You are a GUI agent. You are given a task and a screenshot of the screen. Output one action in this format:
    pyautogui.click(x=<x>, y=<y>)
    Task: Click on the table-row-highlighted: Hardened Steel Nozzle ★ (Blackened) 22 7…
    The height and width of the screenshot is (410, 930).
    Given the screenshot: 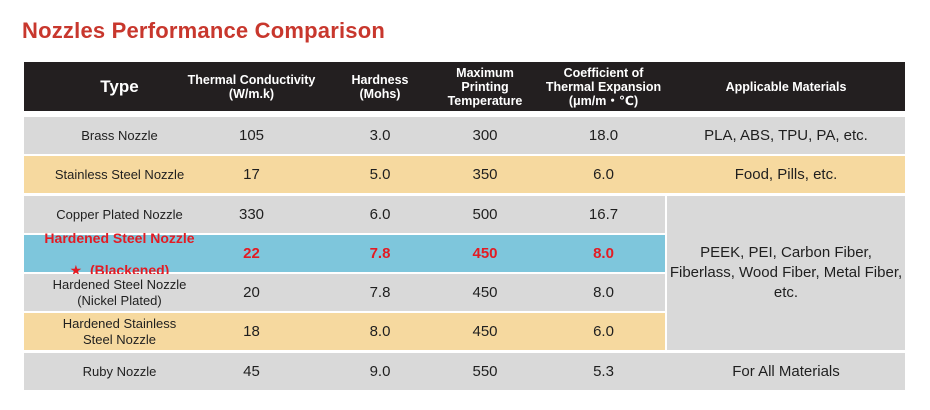 What is the action you would take?
    pyautogui.click(x=344, y=254)
    